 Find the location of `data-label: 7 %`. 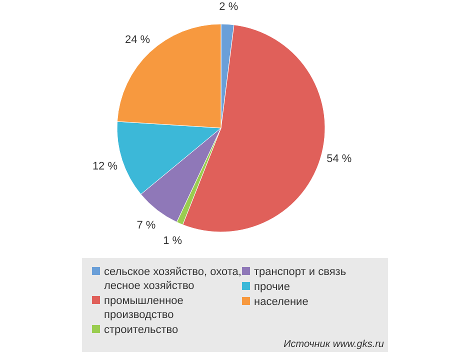

data-label: 7 % is located at coordinates (146, 225).